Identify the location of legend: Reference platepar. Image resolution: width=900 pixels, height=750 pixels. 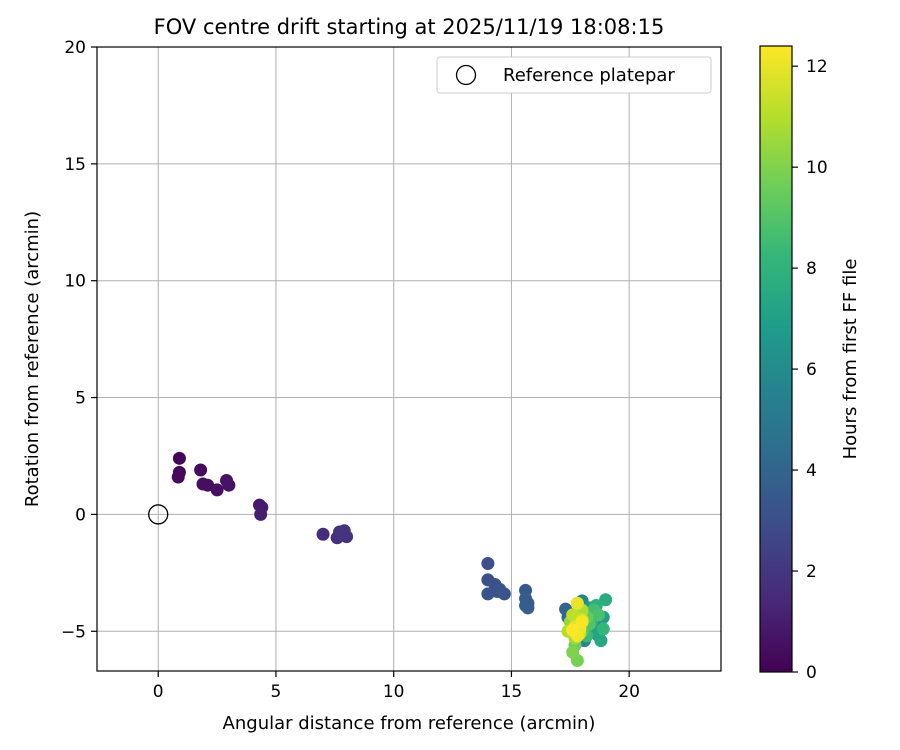
(574, 75).